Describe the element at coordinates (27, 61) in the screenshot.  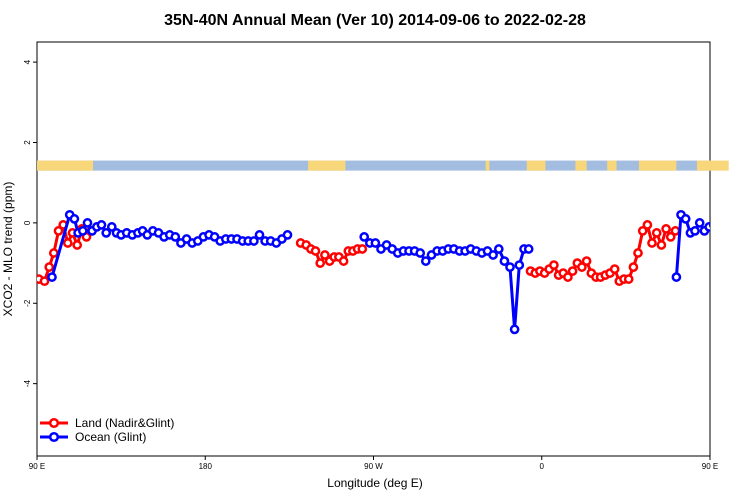
I see `y-tick-label-0: 4` at that location.